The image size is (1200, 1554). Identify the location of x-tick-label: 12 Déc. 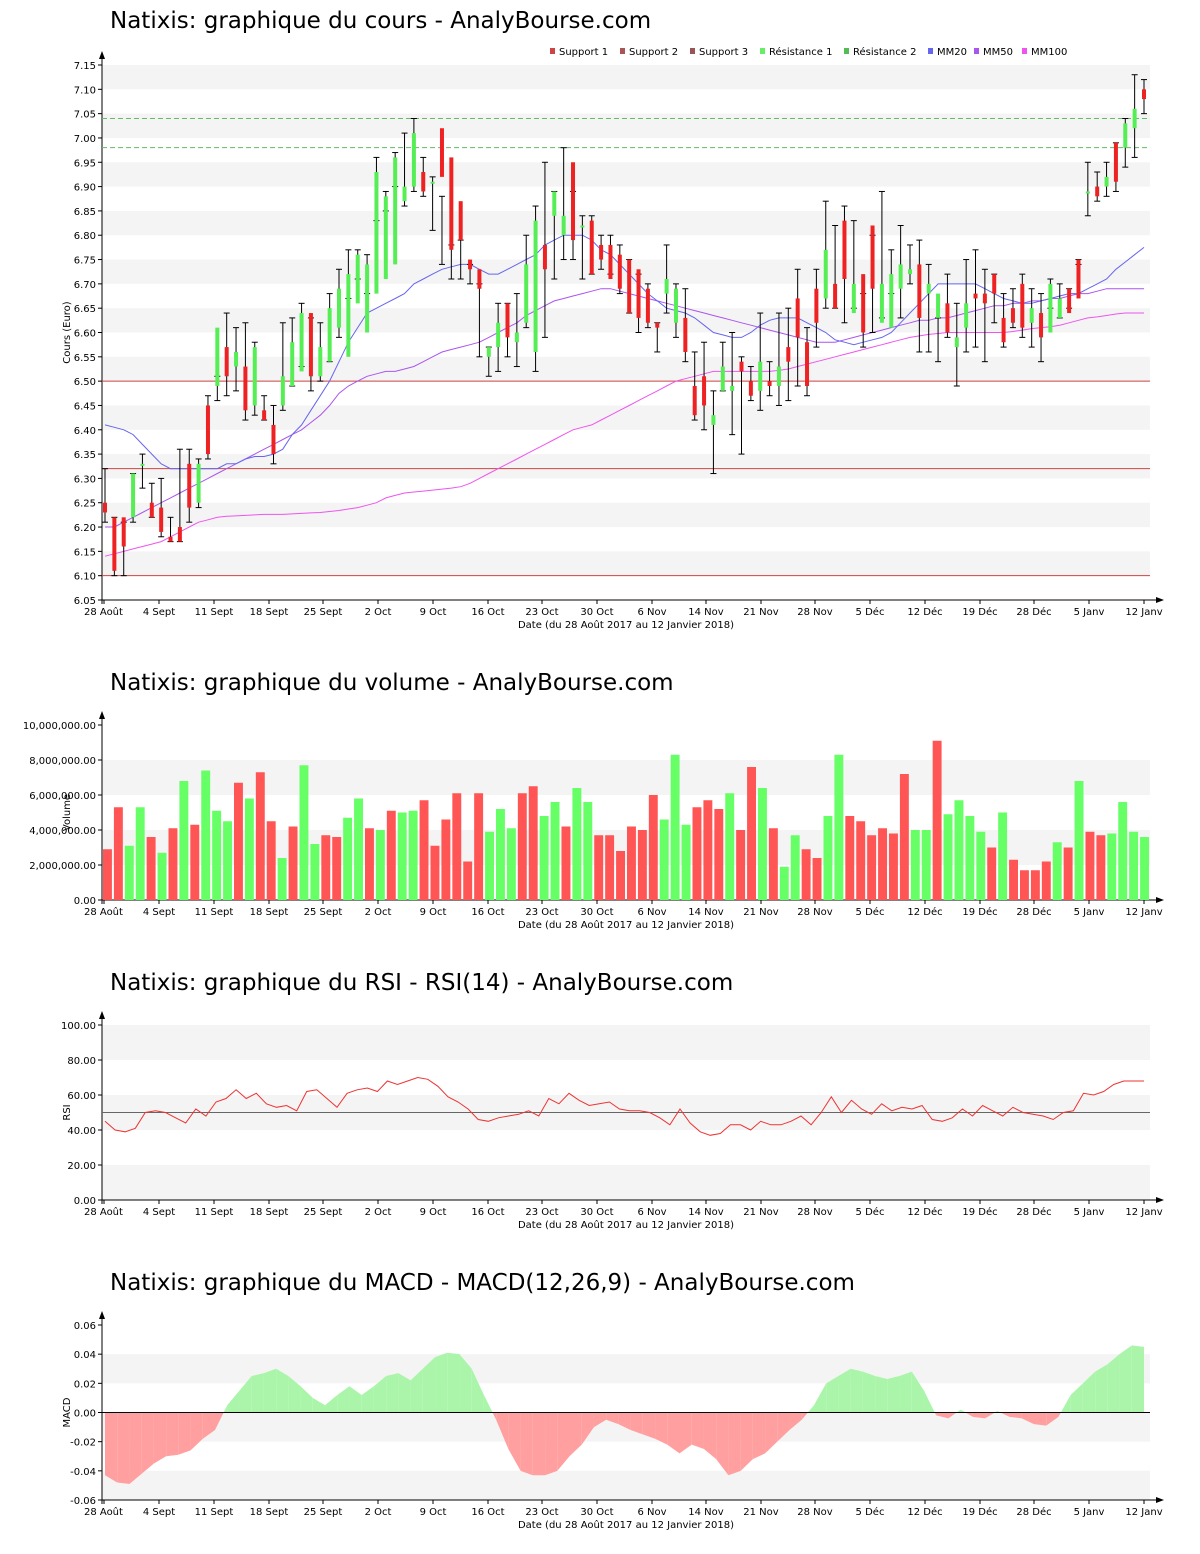
(924, 612).